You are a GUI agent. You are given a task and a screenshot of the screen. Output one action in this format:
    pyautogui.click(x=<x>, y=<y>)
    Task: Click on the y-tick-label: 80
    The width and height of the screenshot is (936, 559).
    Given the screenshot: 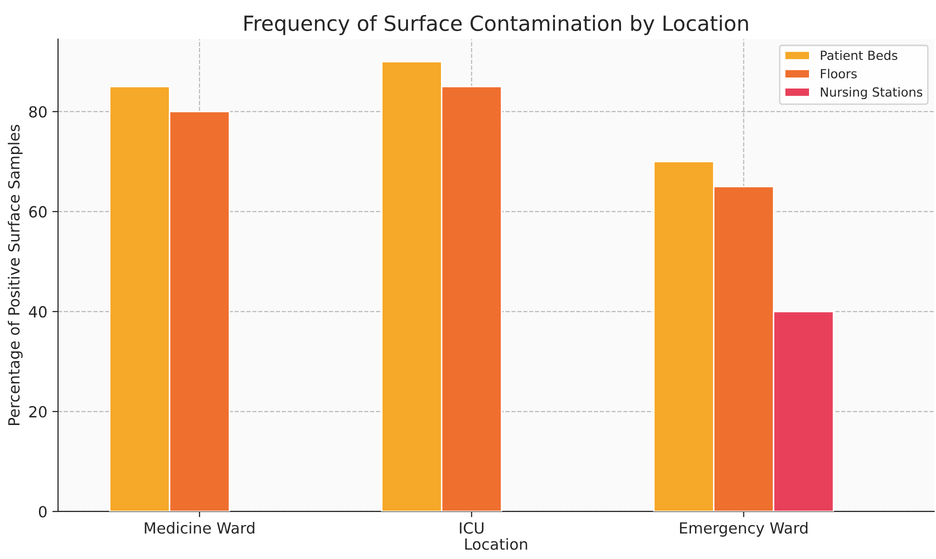 What is the action you would take?
    pyautogui.click(x=38, y=112)
    